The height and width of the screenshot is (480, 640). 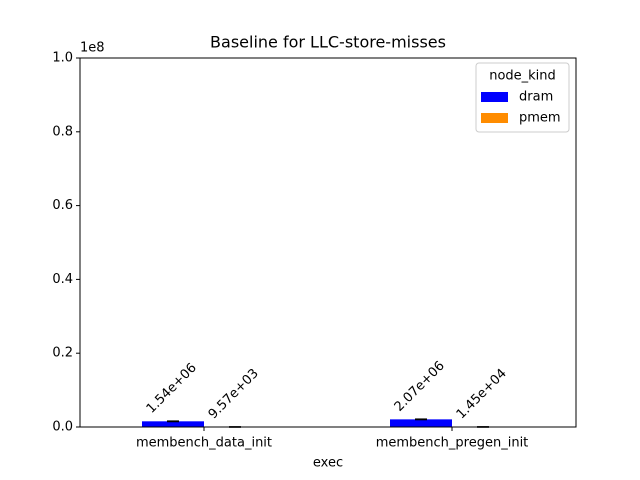 What do you see at coordinates (328, 463) in the screenshot?
I see `x-axis-label: exec` at bounding box center [328, 463].